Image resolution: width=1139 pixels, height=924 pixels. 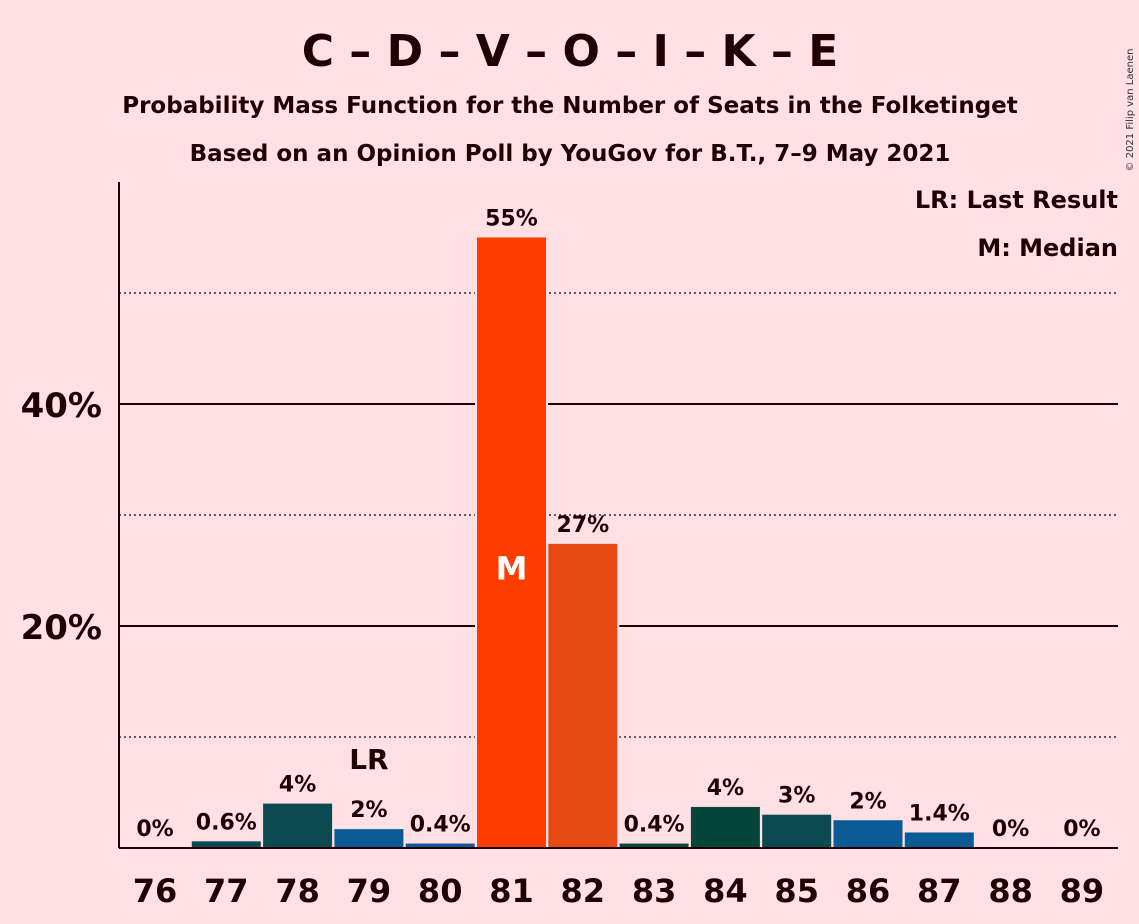 I want to click on x-tick-80: 80, so click(x=440, y=891).